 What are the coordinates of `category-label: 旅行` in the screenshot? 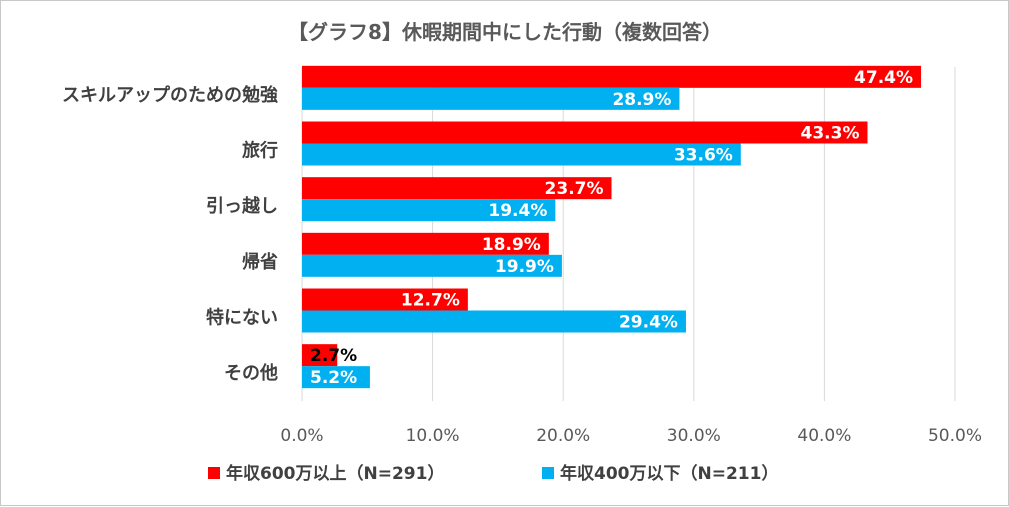 It's located at (260, 151).